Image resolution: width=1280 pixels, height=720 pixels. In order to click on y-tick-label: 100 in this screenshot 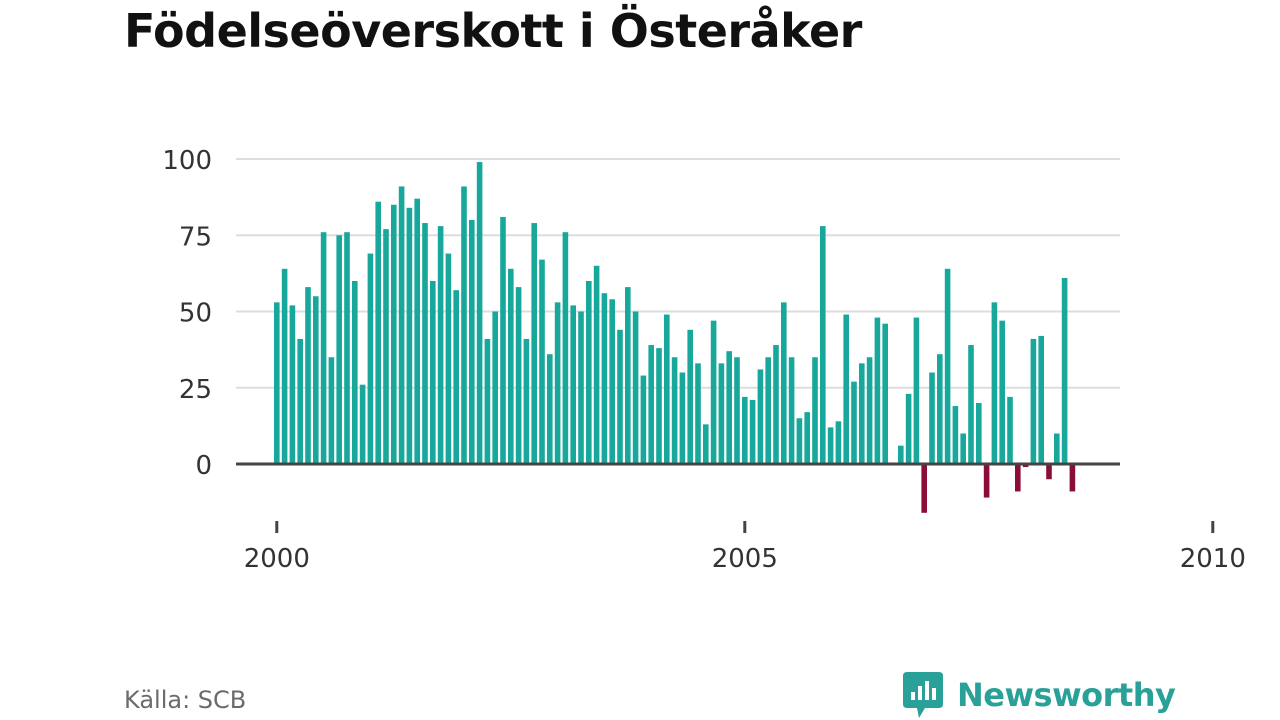, I will do `click(187, 161)`.